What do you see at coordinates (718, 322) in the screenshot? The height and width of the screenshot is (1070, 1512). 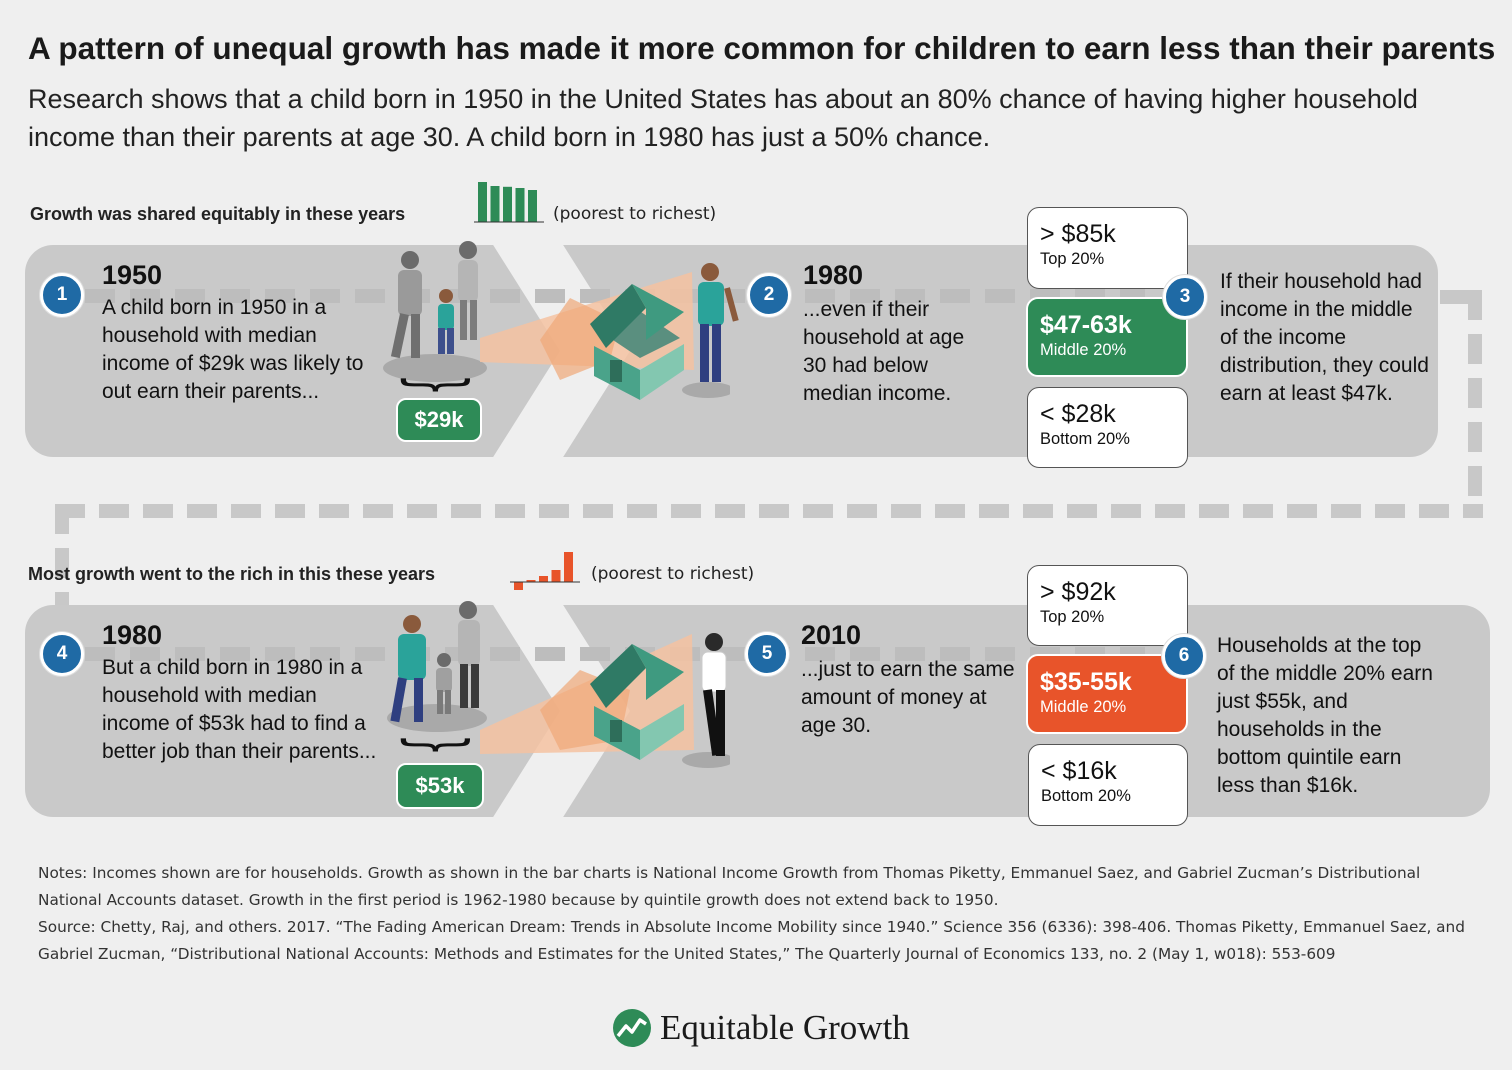 I see `adult-figure-1980` at bounding box center [718, 322].